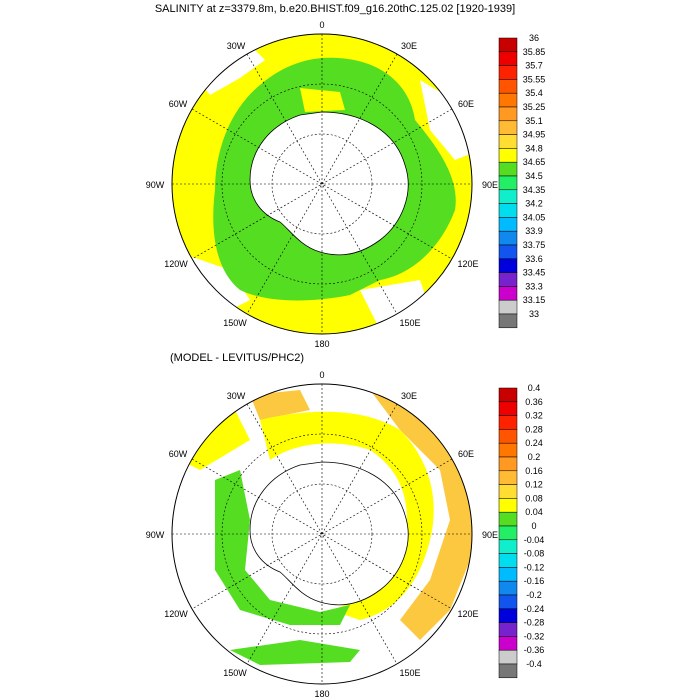 Image resolution: width=700 pixels, height=700 pixels. What do you see at coordinates (533, 526) in the screenshot?
I see `colorbar-label: 0` at bounding box center [533, 526].